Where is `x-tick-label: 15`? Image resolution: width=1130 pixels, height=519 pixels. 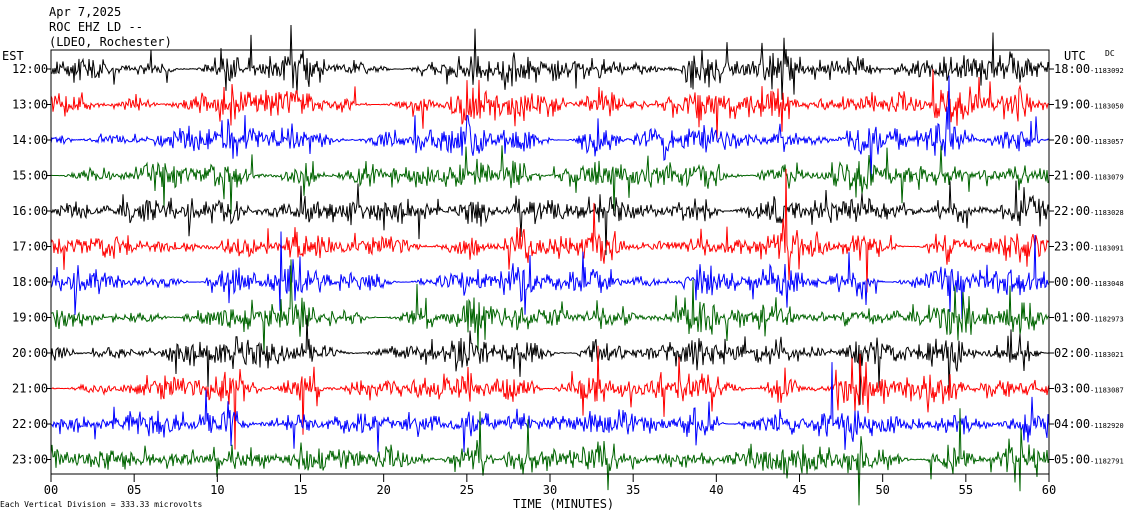 x-tick-label: 15 is located at coordinates (300, 490).